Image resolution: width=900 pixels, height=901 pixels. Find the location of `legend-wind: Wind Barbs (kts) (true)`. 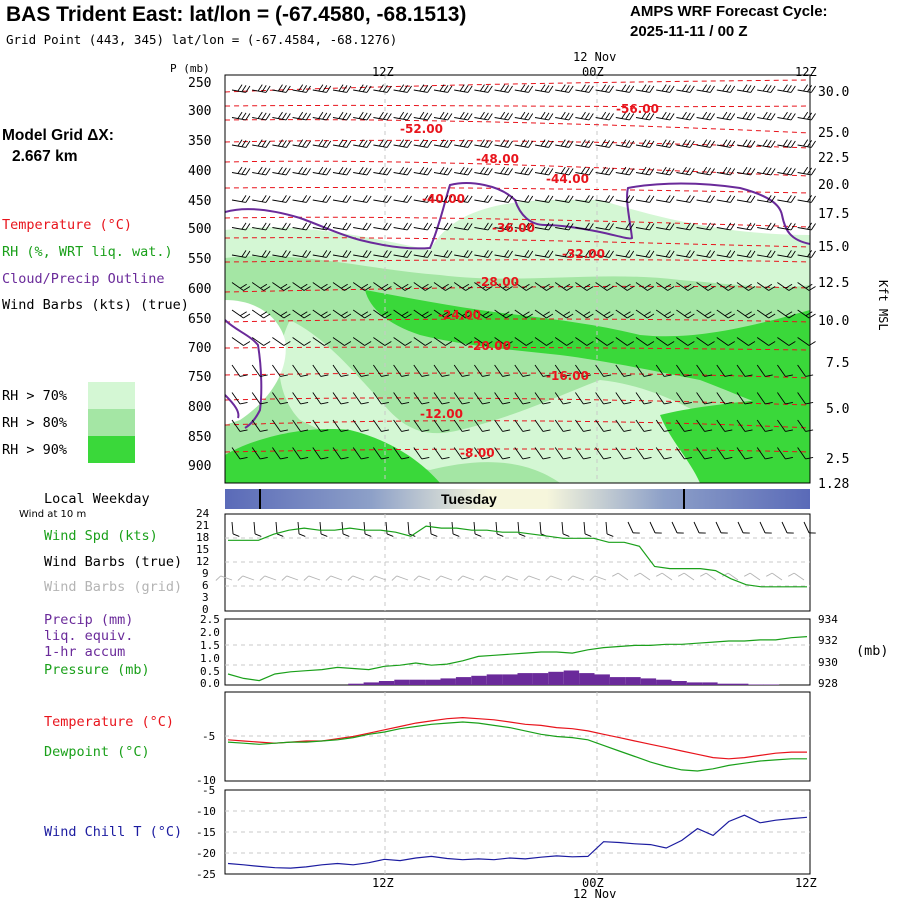

legend-wind: Wind Barbs (kts) (true) is located at coordinates (95, 305).